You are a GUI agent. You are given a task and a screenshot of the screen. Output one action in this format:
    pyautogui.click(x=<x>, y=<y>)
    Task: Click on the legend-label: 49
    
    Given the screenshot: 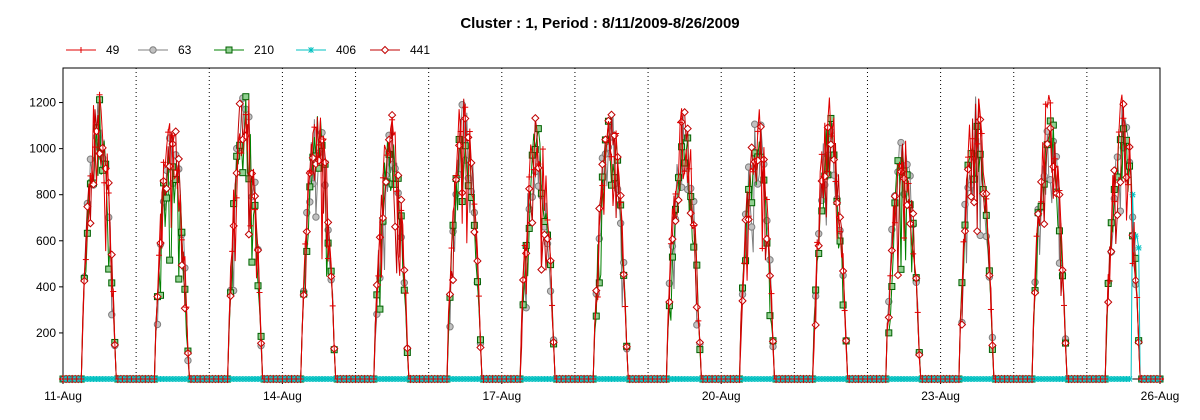 What is the action you would take?
    pyautogui.click(x=113, y=50)
    